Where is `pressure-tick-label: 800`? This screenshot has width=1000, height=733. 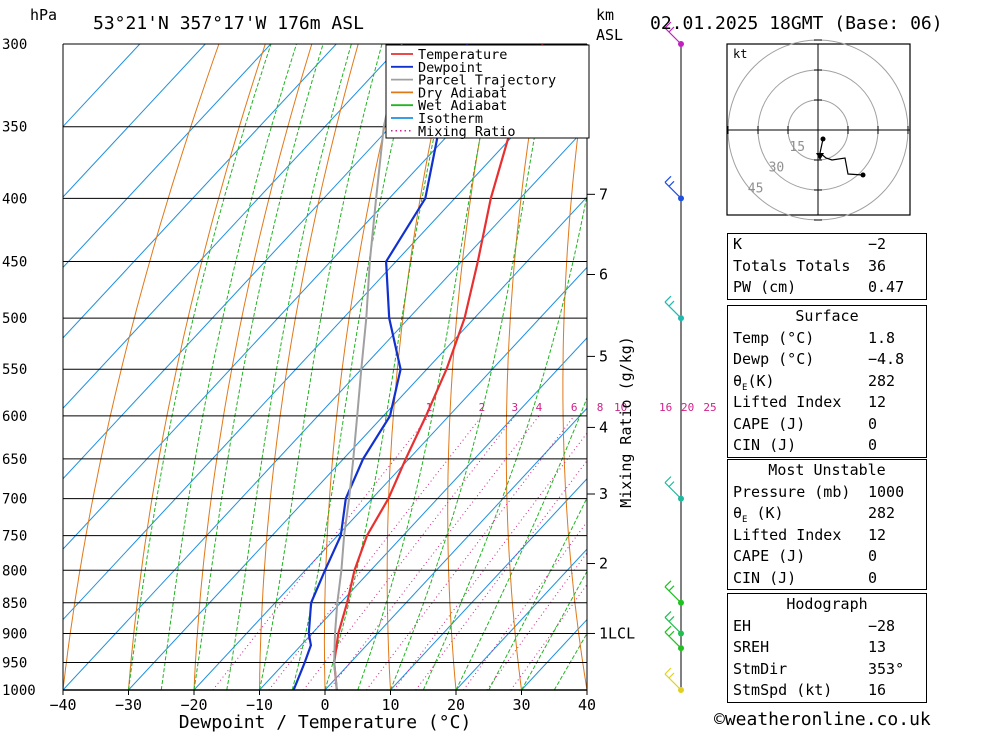 pressure-tick-label: 800 is located at coordinates (14, 571).